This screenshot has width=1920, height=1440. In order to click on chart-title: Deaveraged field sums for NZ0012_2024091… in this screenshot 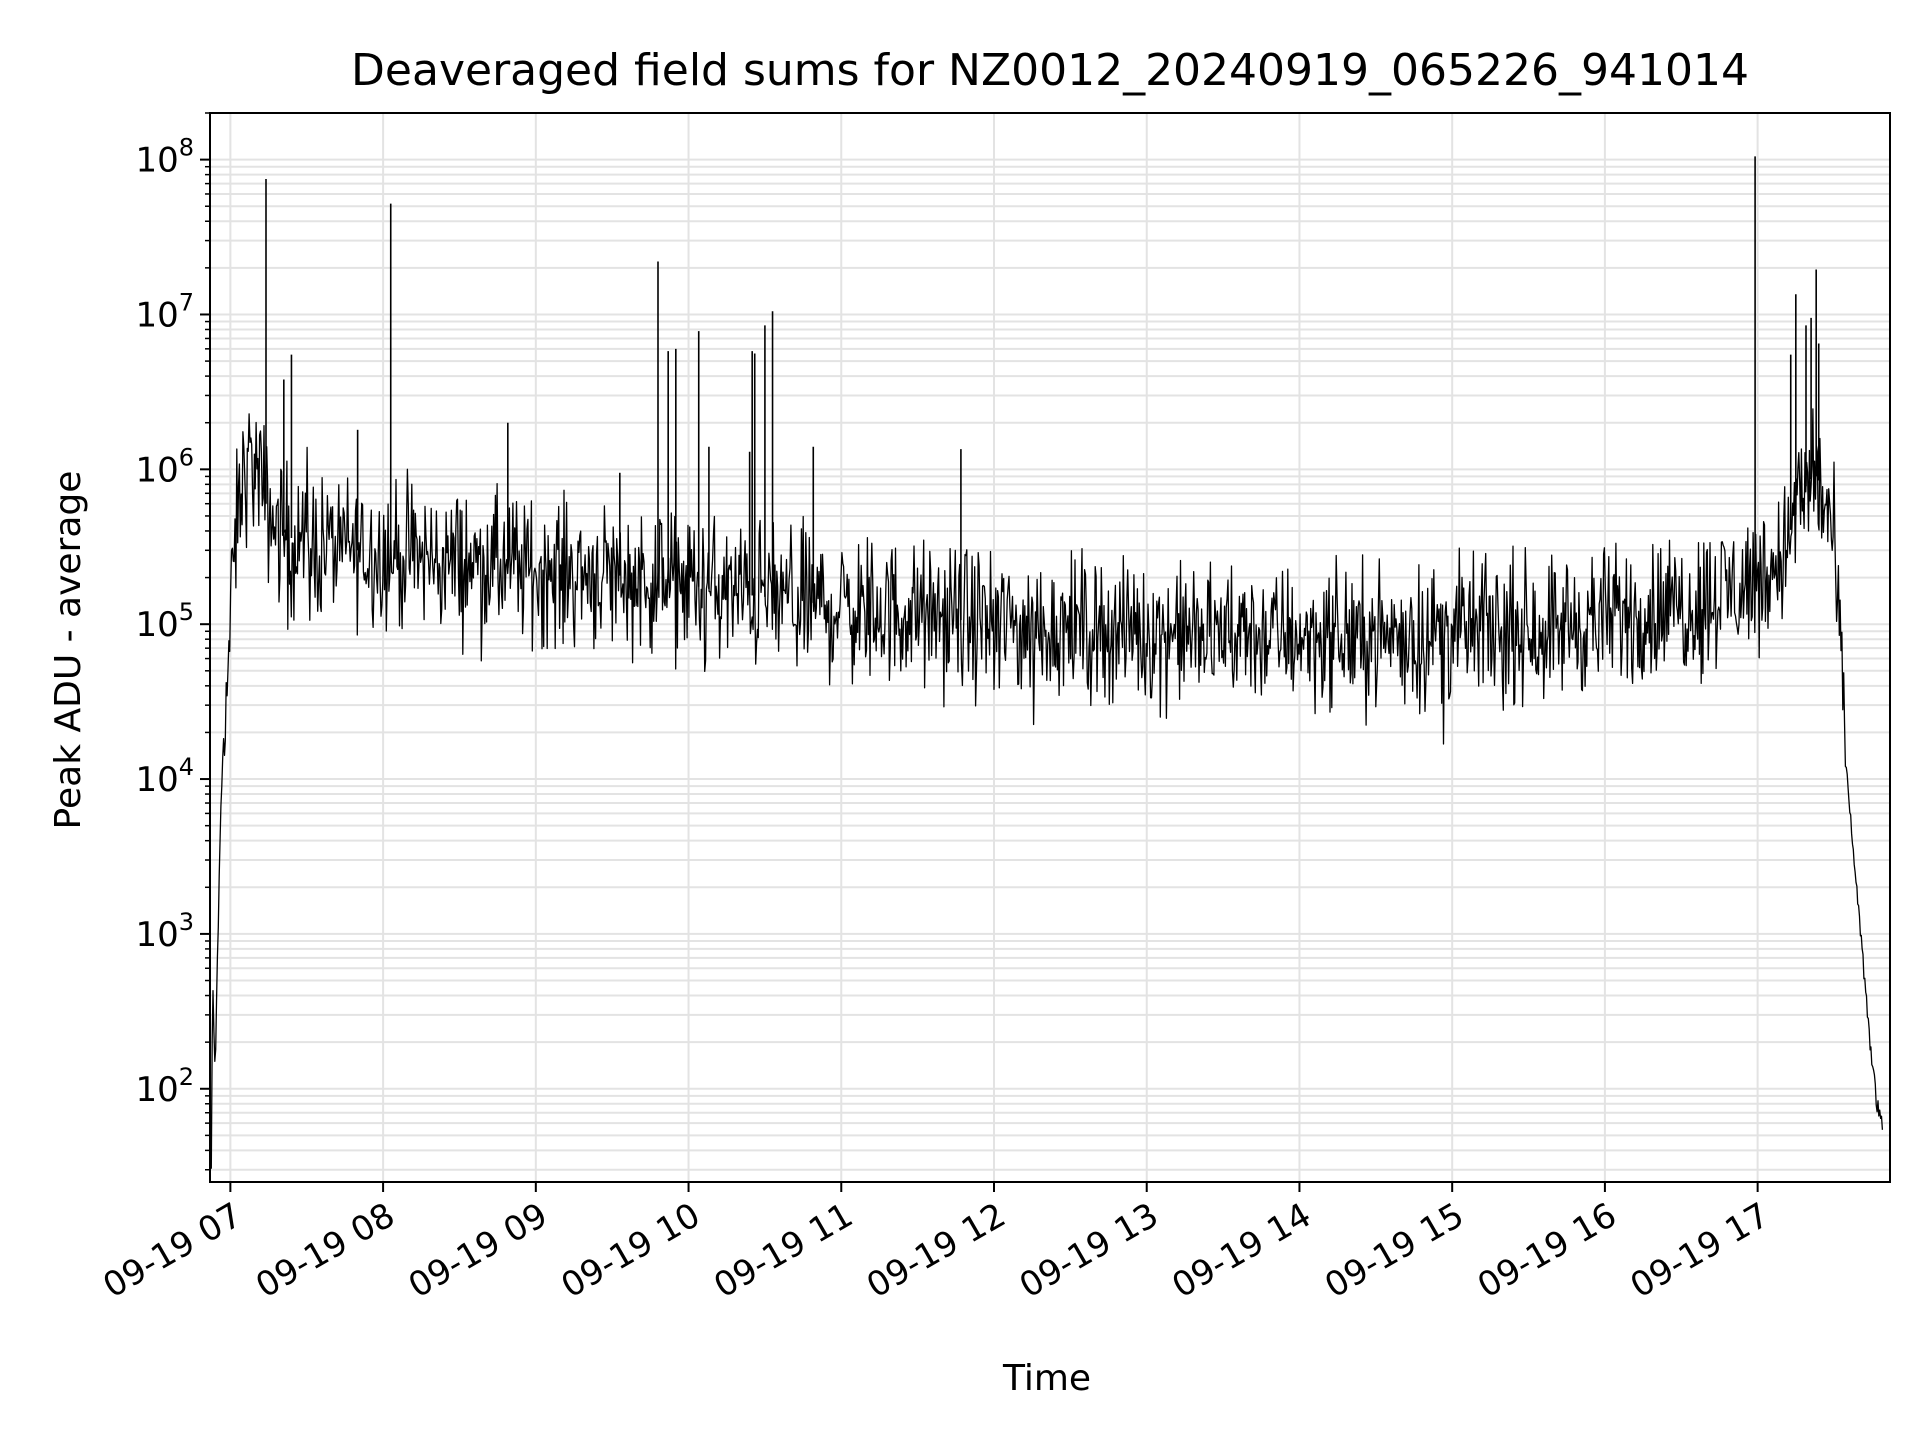, I will do `click(1050, 70)`.